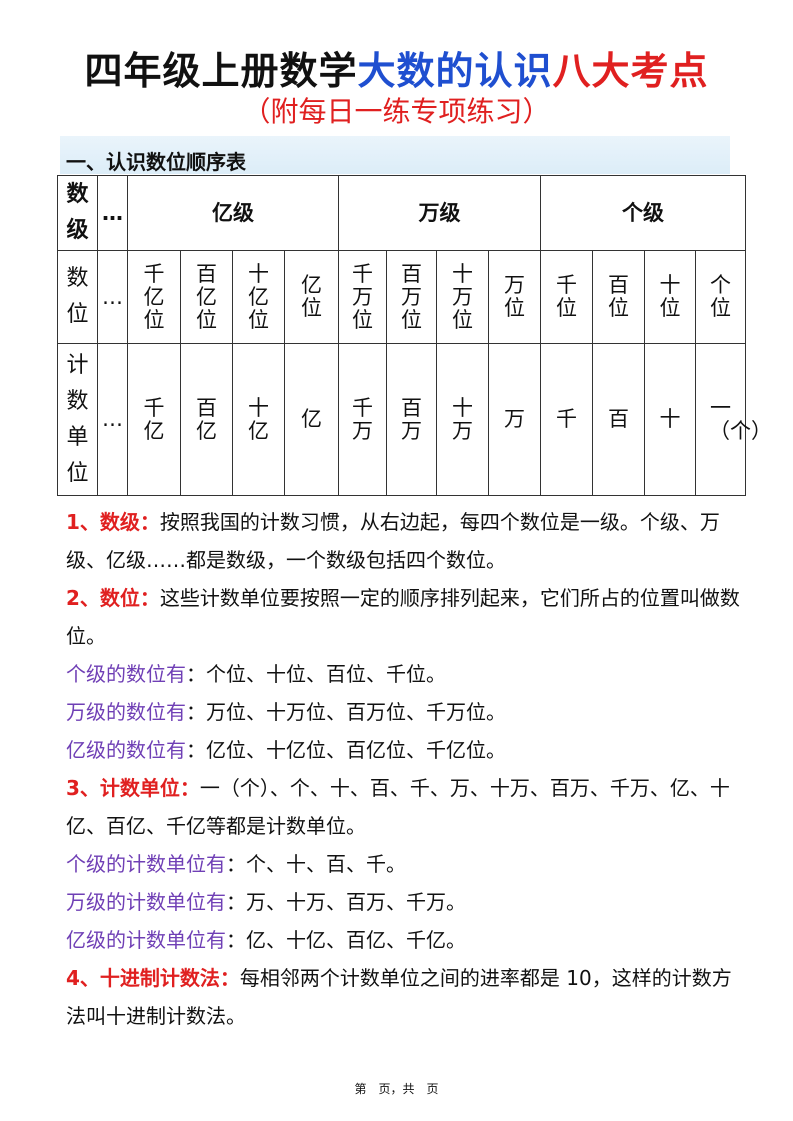 The width and height of the screenshot is (793, 1121). I want to click on unit-label: 十, so click(670, 419).